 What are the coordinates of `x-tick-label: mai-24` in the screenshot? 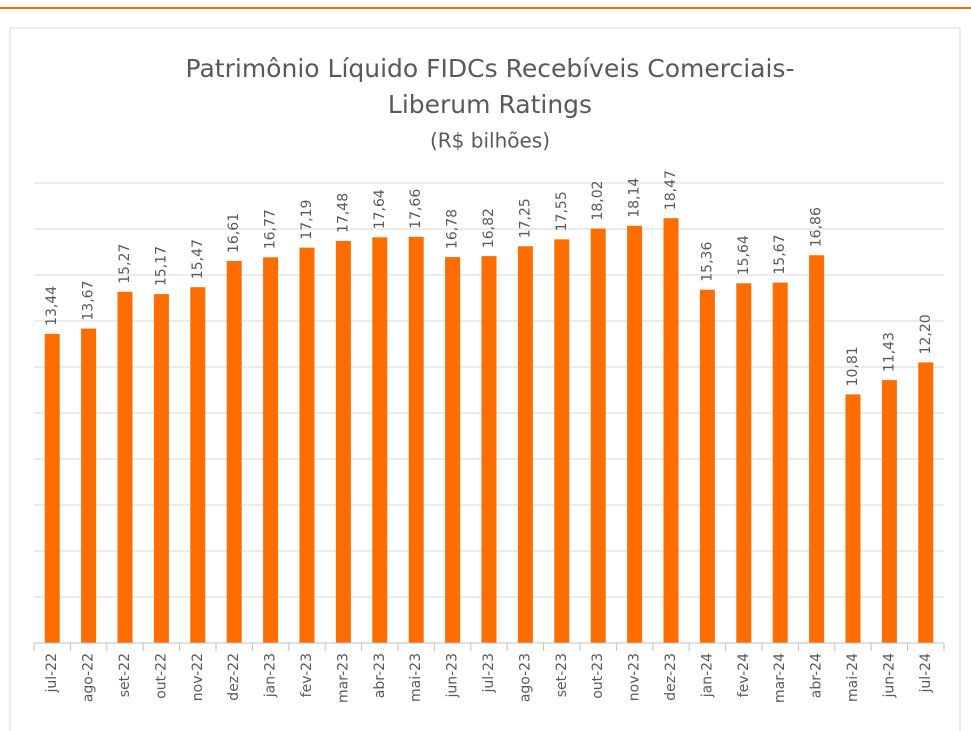 It's located at (853, 677).